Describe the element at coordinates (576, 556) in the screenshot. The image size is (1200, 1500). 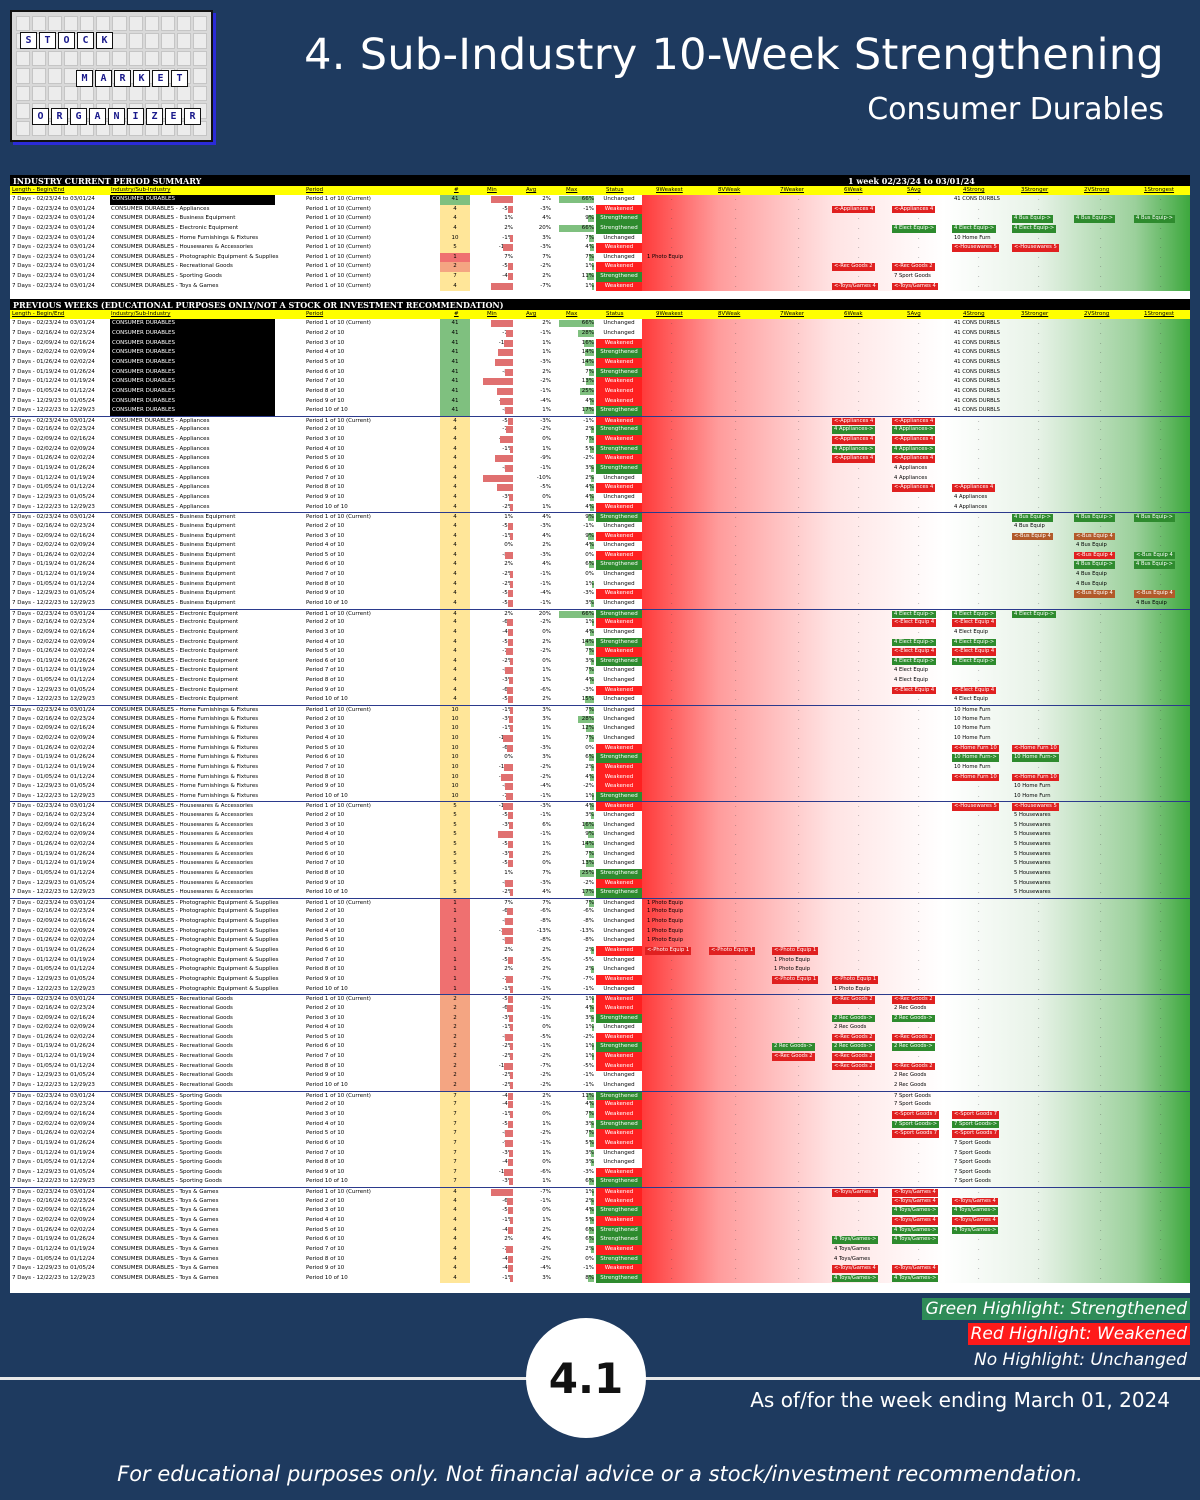
I see `cell-max: 0%` at that location.